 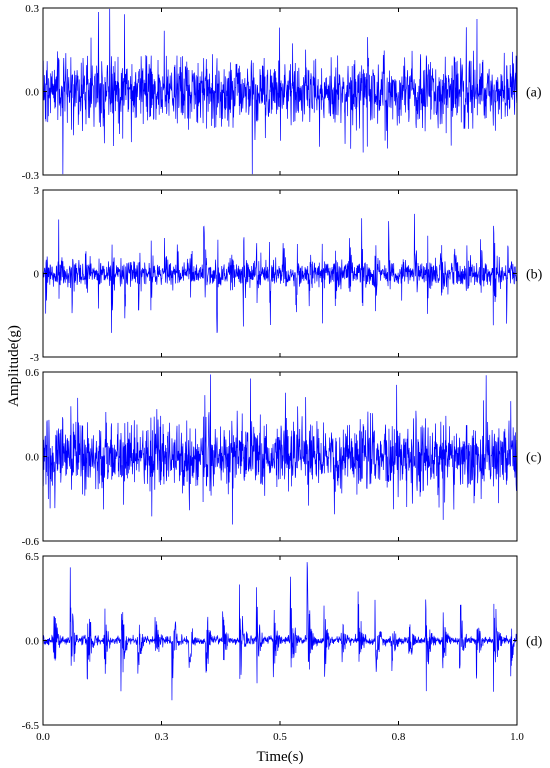 What do you see at coordinates (31, 726) in the screenshot?
I see `y-tick-label: -6.5` at bounding box center [31, 726].